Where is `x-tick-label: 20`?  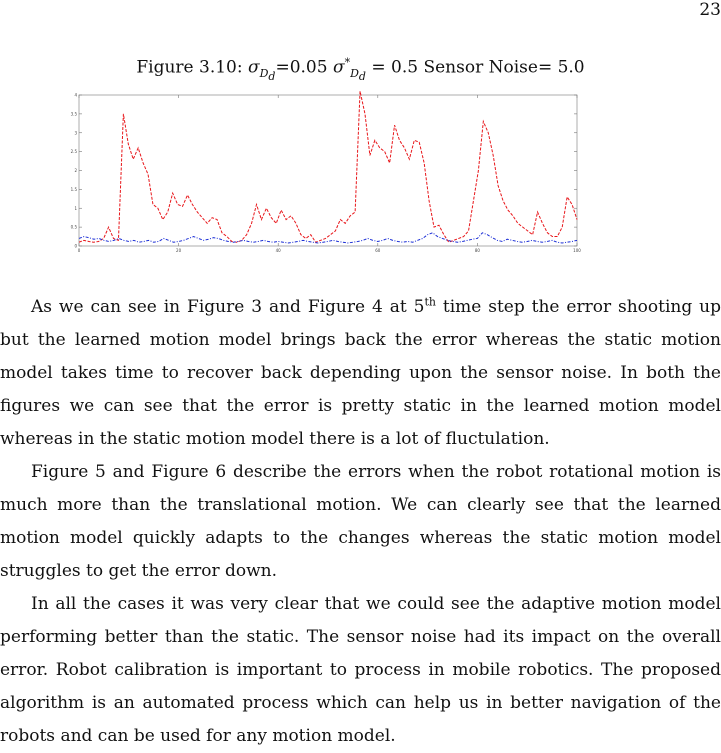 x-tick-label: 20 is located at coordinates (179, 250).